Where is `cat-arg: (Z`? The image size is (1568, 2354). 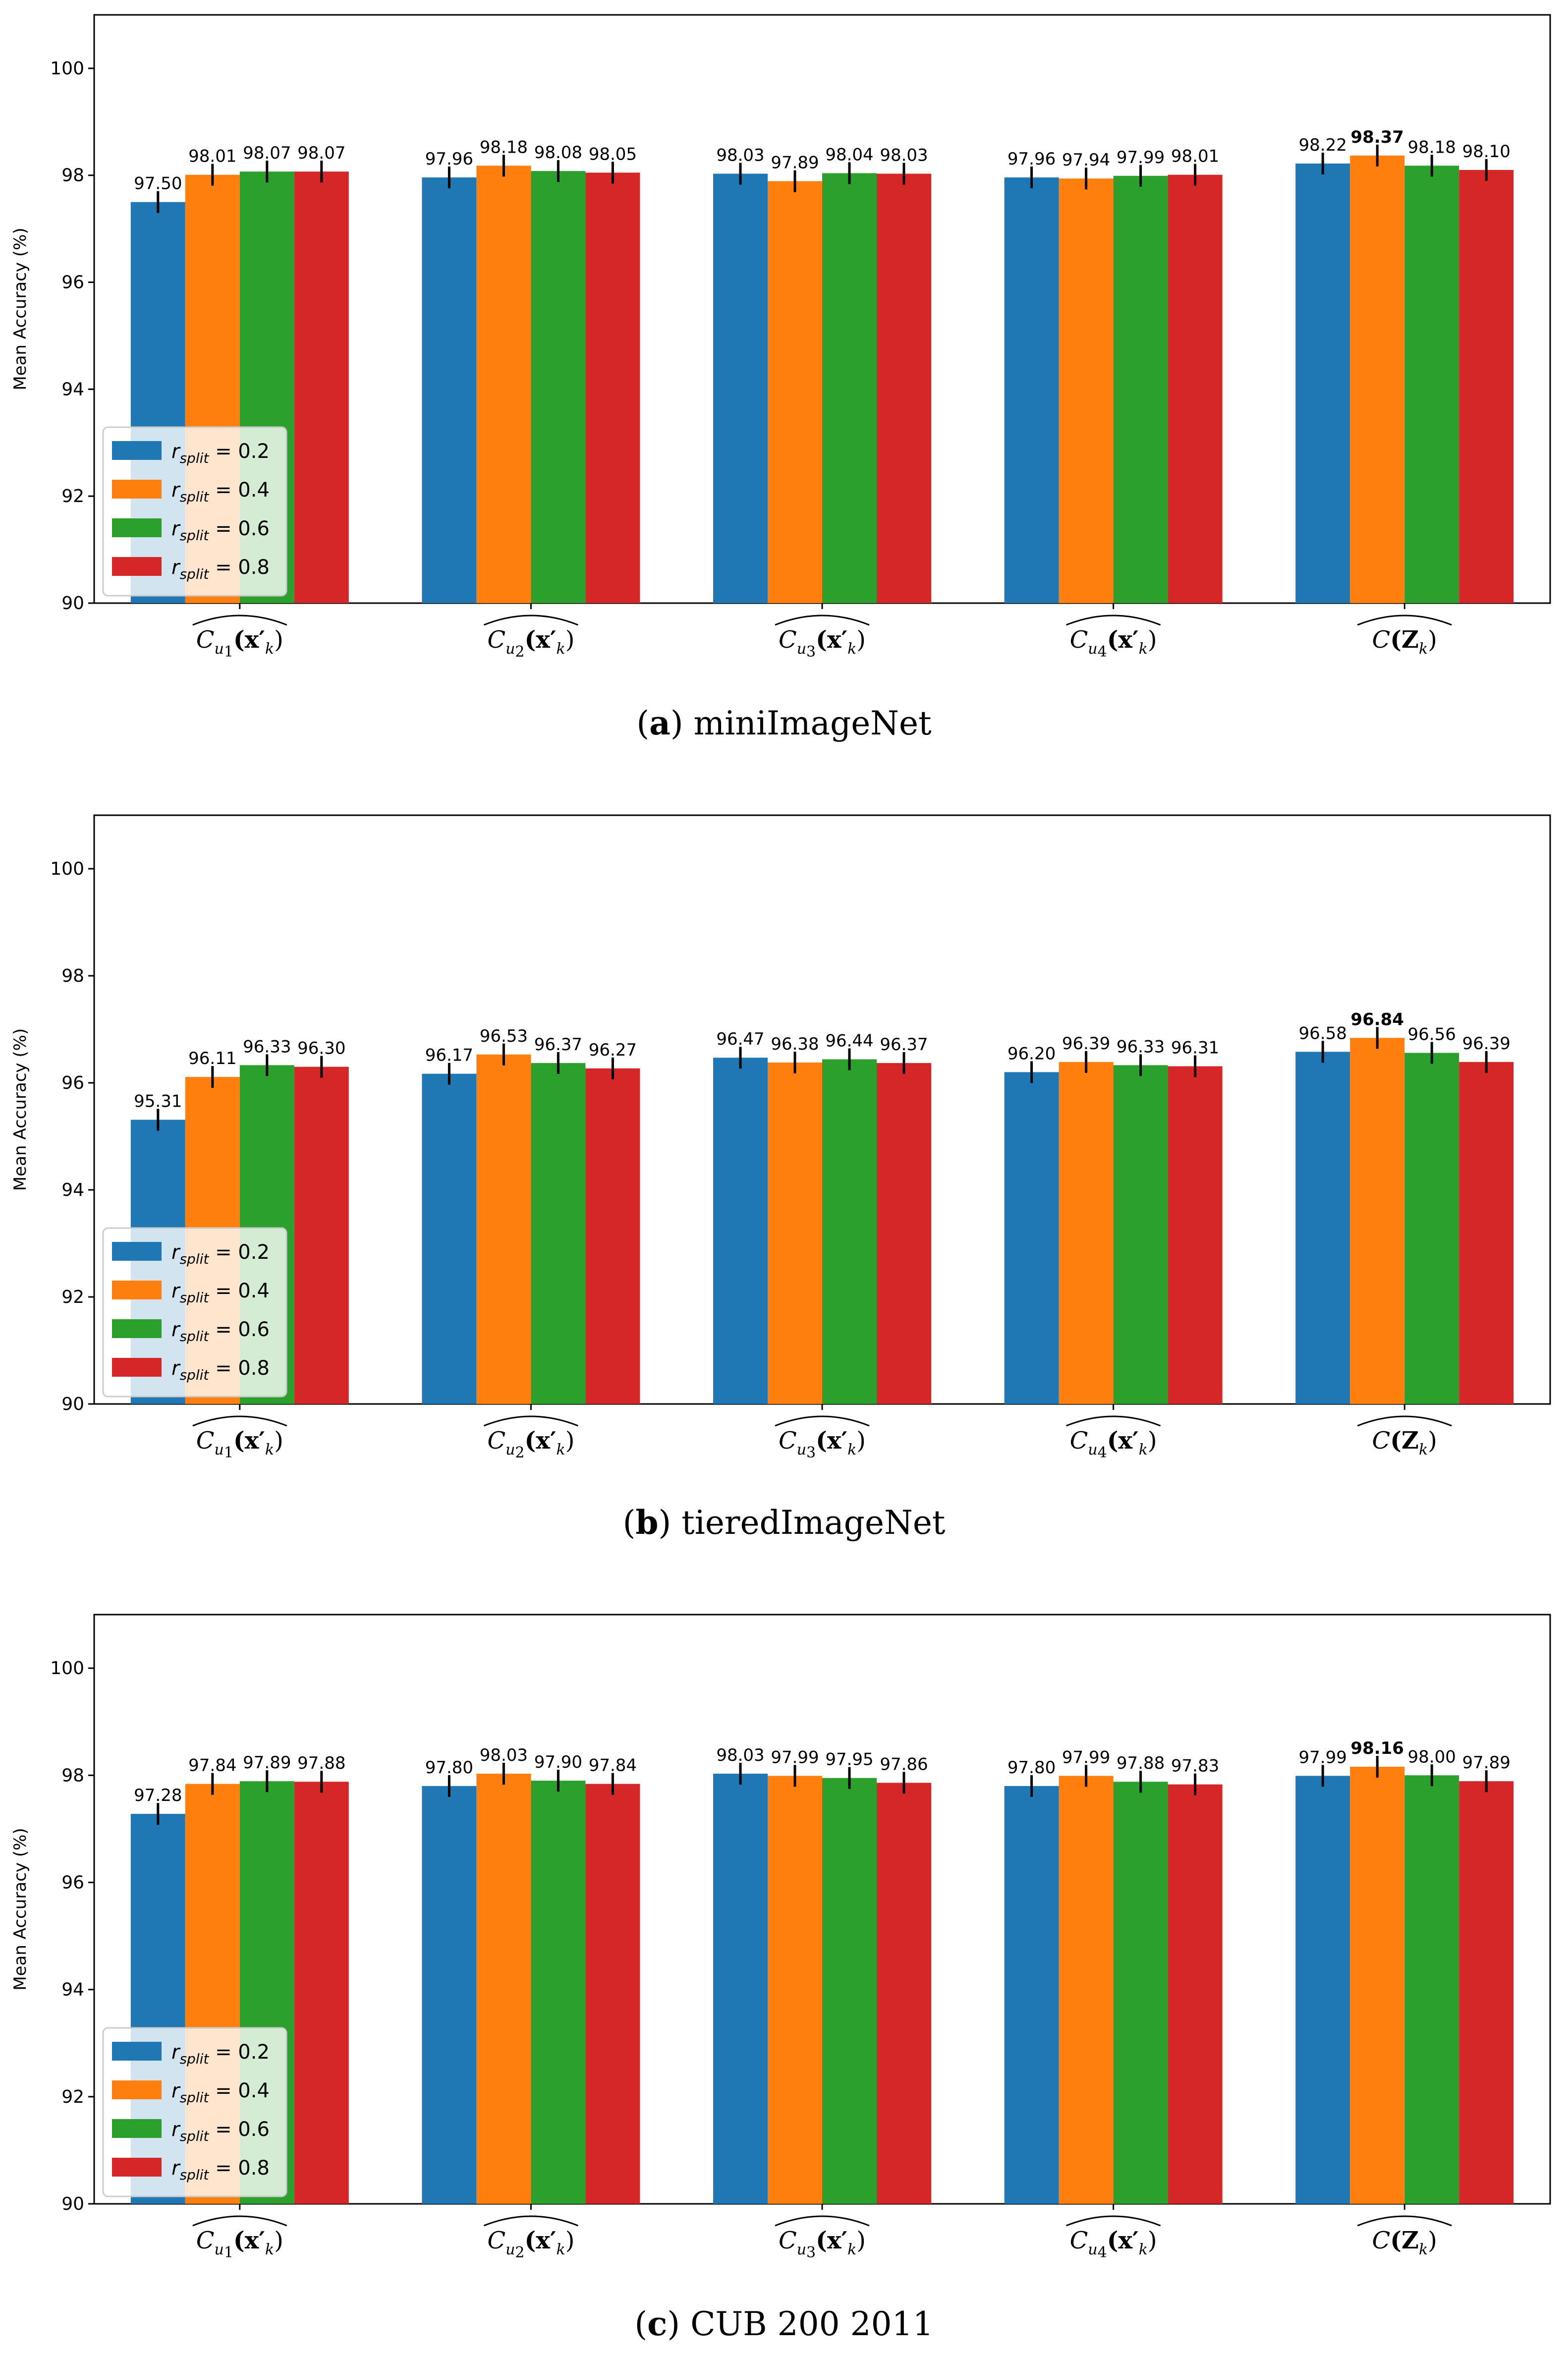 cat-arg: (Z is located at coordinates (1404, 640).